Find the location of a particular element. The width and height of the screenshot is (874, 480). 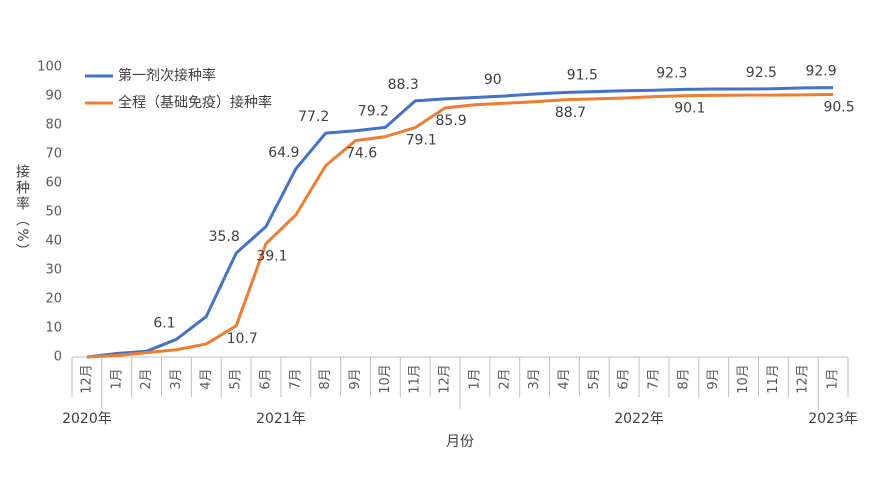

data-label: 64.9 is located at coordinates (283, 153).